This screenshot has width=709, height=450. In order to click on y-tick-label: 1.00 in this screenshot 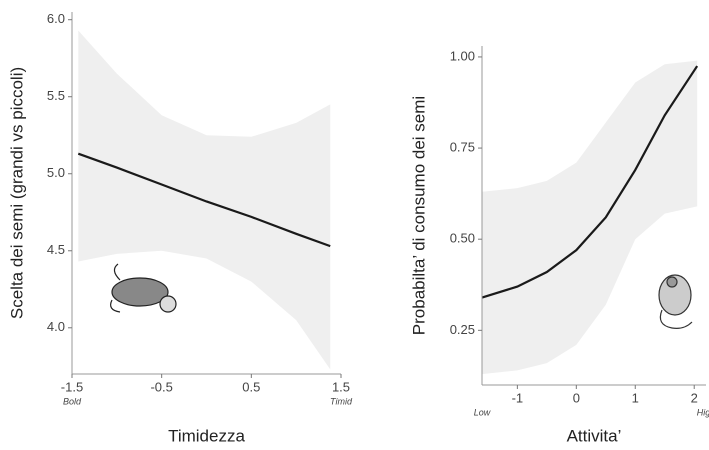, I will do `click(462, 55)`.